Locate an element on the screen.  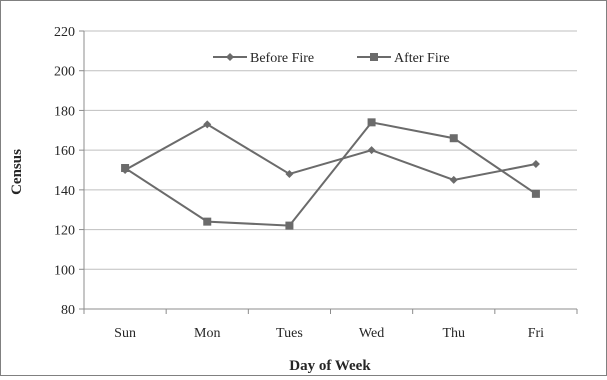
legend-item: Before Fire is located at coordinates (263, 58).